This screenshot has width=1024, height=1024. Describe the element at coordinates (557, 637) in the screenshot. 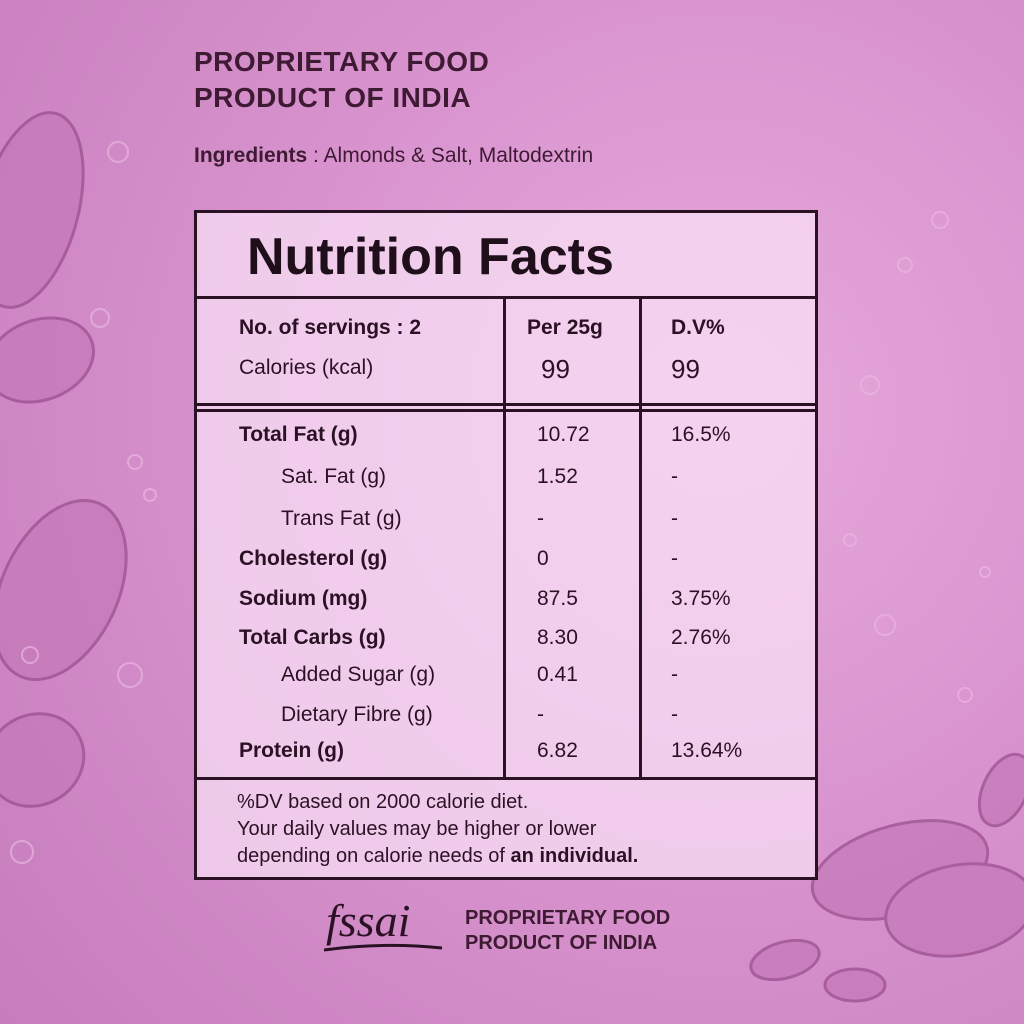

I see `nutrient-per-value: 8.30` at that location.